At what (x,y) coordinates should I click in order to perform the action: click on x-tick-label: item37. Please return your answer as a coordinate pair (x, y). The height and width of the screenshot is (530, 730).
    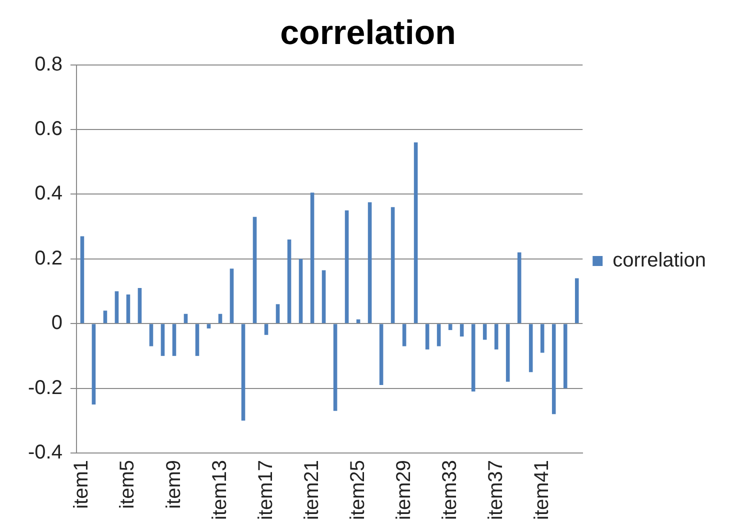
    Looking at the image, I should click on (495, 490).